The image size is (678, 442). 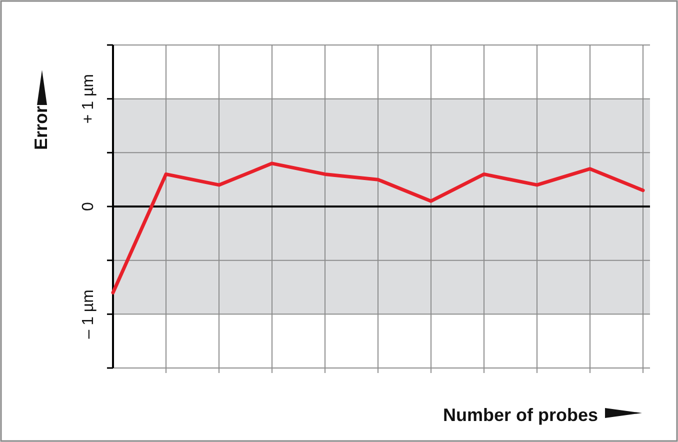 What do you see at coordinates (88, 99) in the screenshot?
I see `y-tick-label: + 1 µm` at bounding box center [88, 99].